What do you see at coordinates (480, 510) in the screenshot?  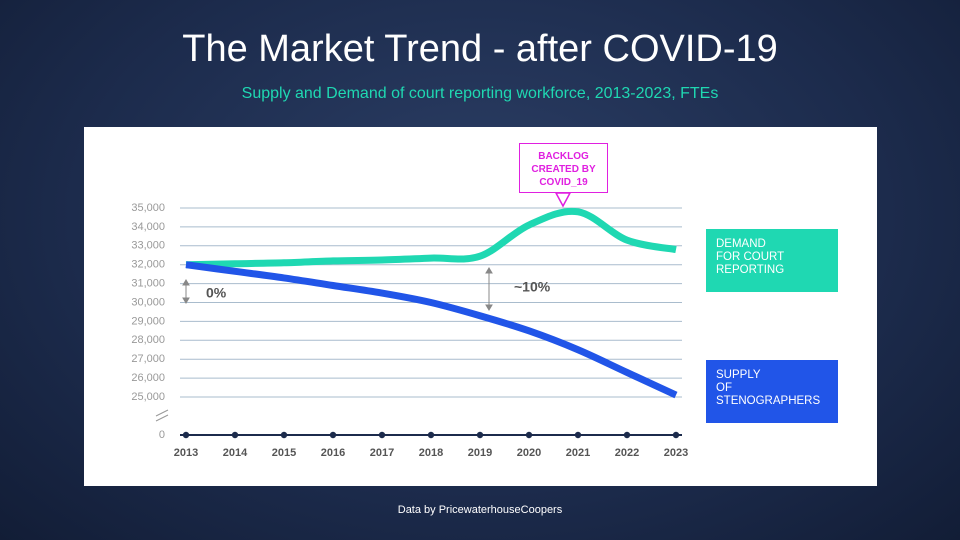 I see `source: Data by PricewaterhouseCoopers` at bounding box center [480, 510].